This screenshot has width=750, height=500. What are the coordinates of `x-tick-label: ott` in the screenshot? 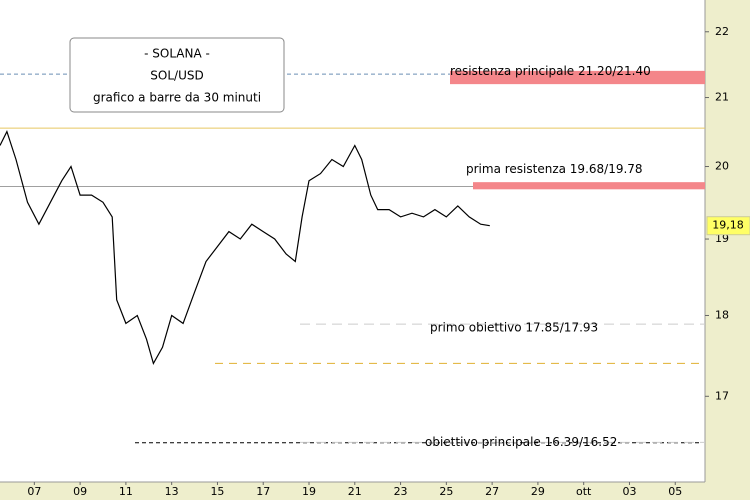 It's located at (584, 491).